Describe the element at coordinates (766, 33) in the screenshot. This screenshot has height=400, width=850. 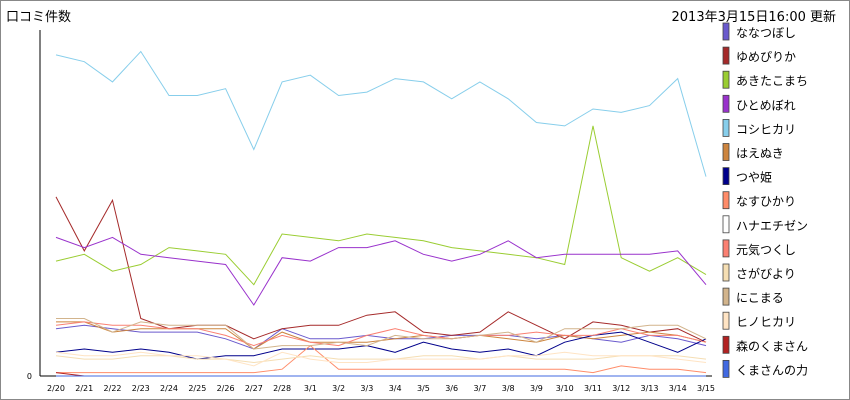
I see `legend-label: ななつぼし` at that location.